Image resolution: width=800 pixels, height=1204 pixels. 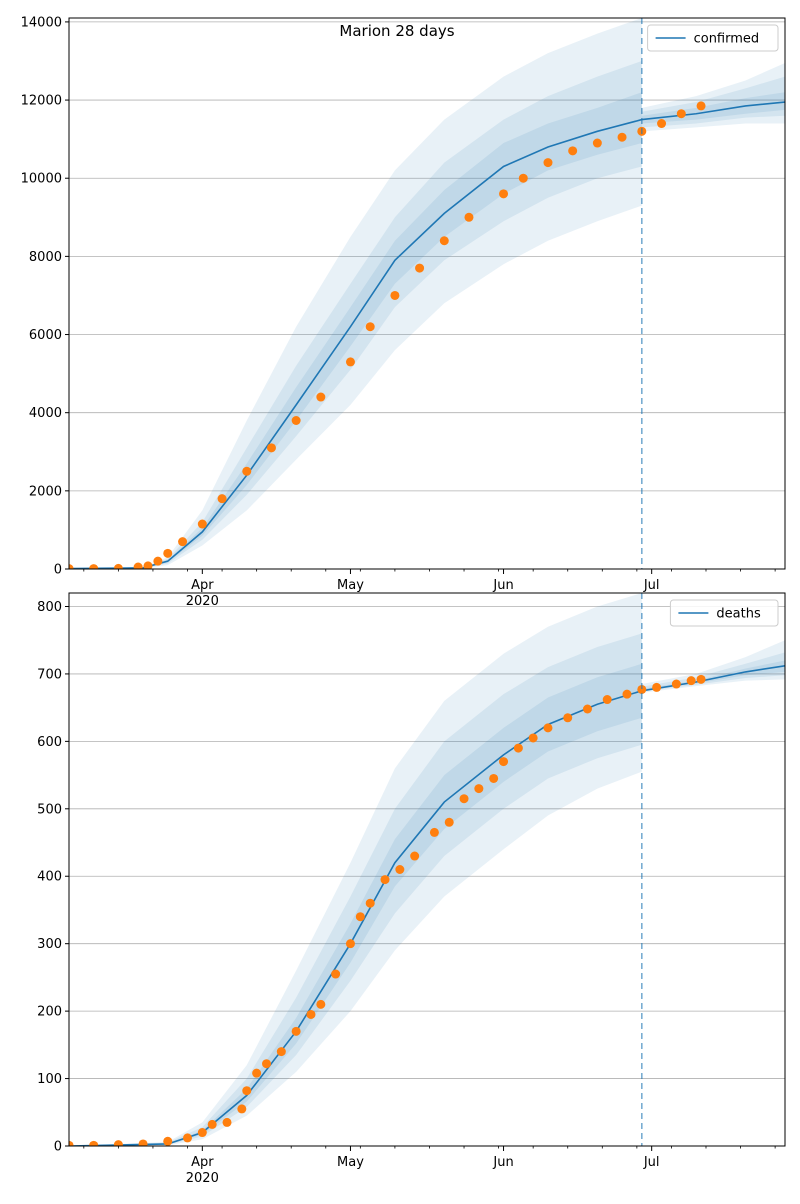 What do you see at coordinates (49, 674) in the screenshot?
I see `y-tick-label-7: 700` at bounding box center [49, 674].